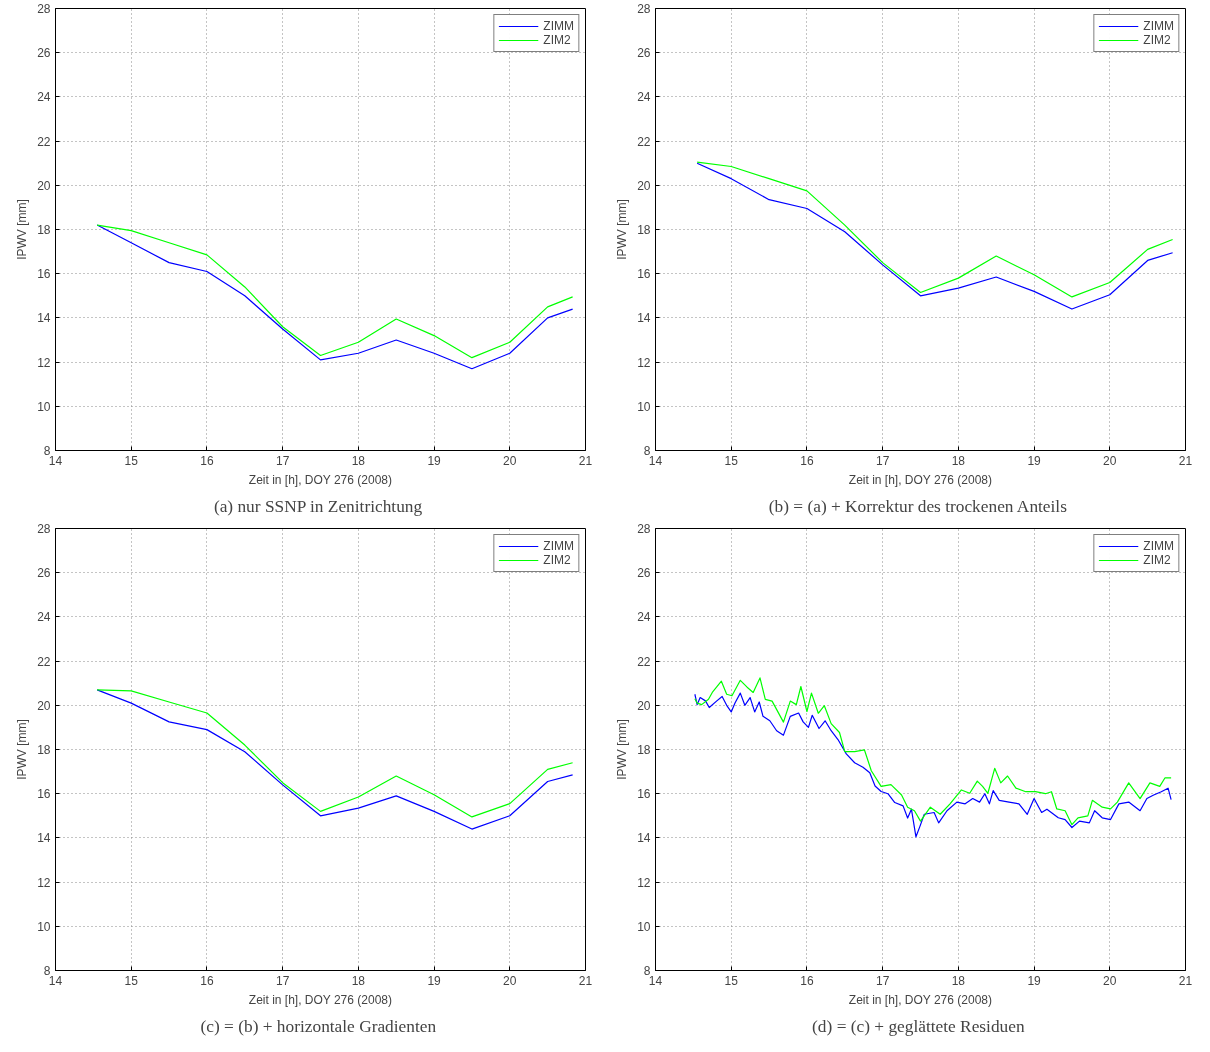 Image resolution: width=1210 pixels, height=1052 pixels. I want to click on text: (c) = (b) + horizontale Gradienten, so click(318, 1026).